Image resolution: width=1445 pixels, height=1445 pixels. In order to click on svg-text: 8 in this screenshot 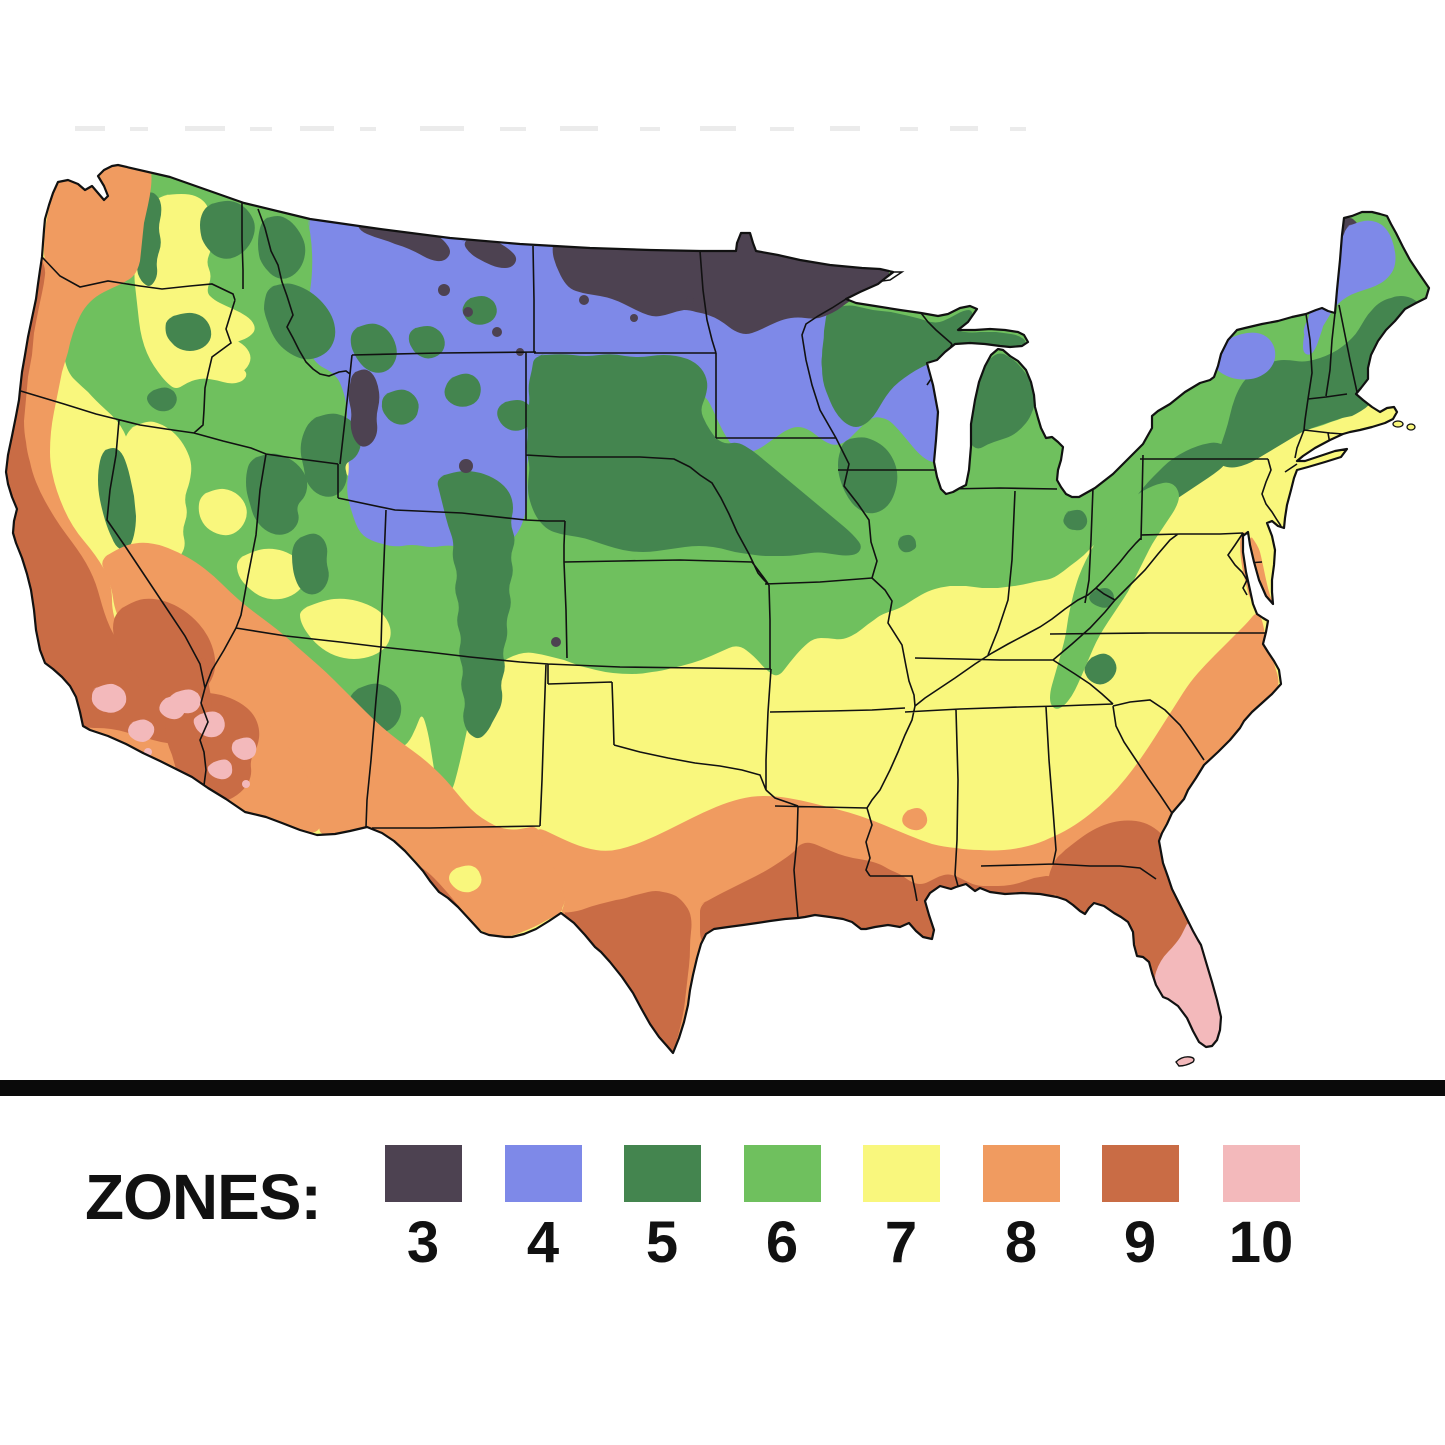, I will do `click(1021, 1242)`.